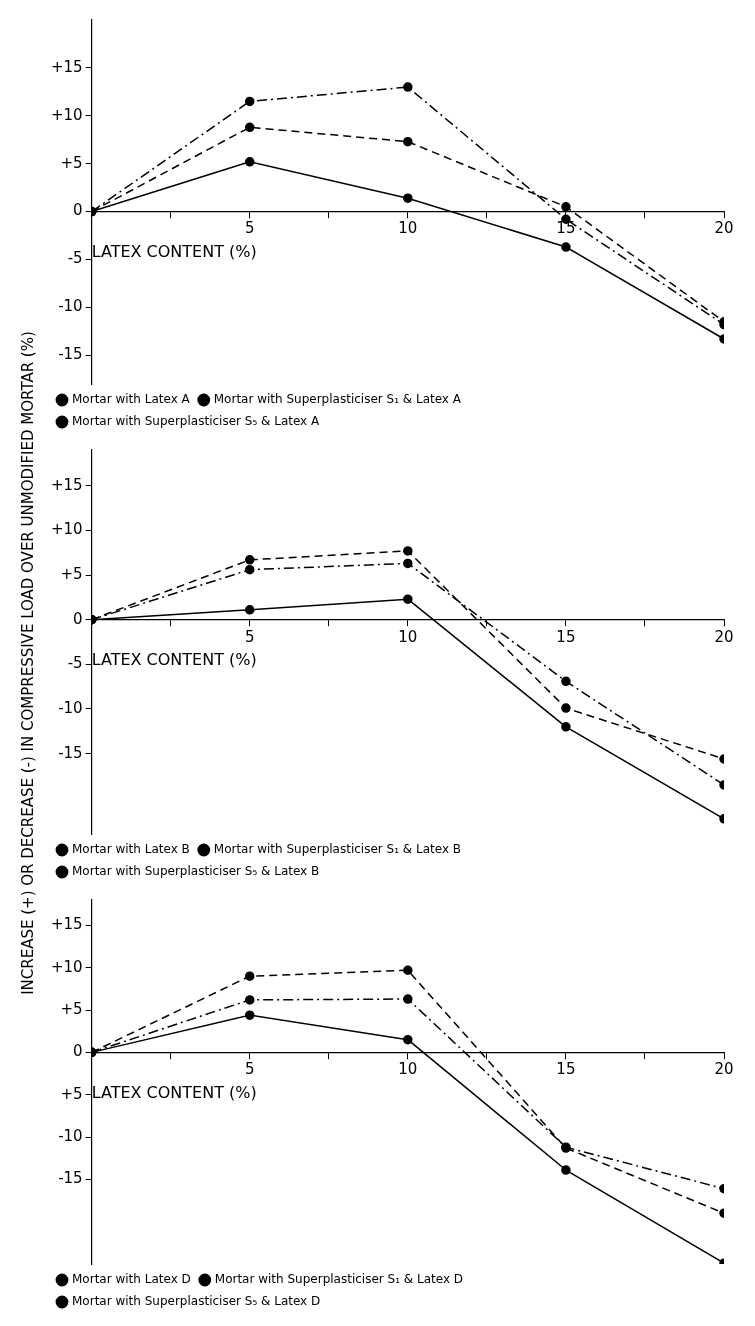 The height and width of the screenshot is (1326, 755). What do you see at coordinates (131, 399) in the screenshot?
I see `legend-label: Mortar with Latex A` at bounding box center [131, 399].